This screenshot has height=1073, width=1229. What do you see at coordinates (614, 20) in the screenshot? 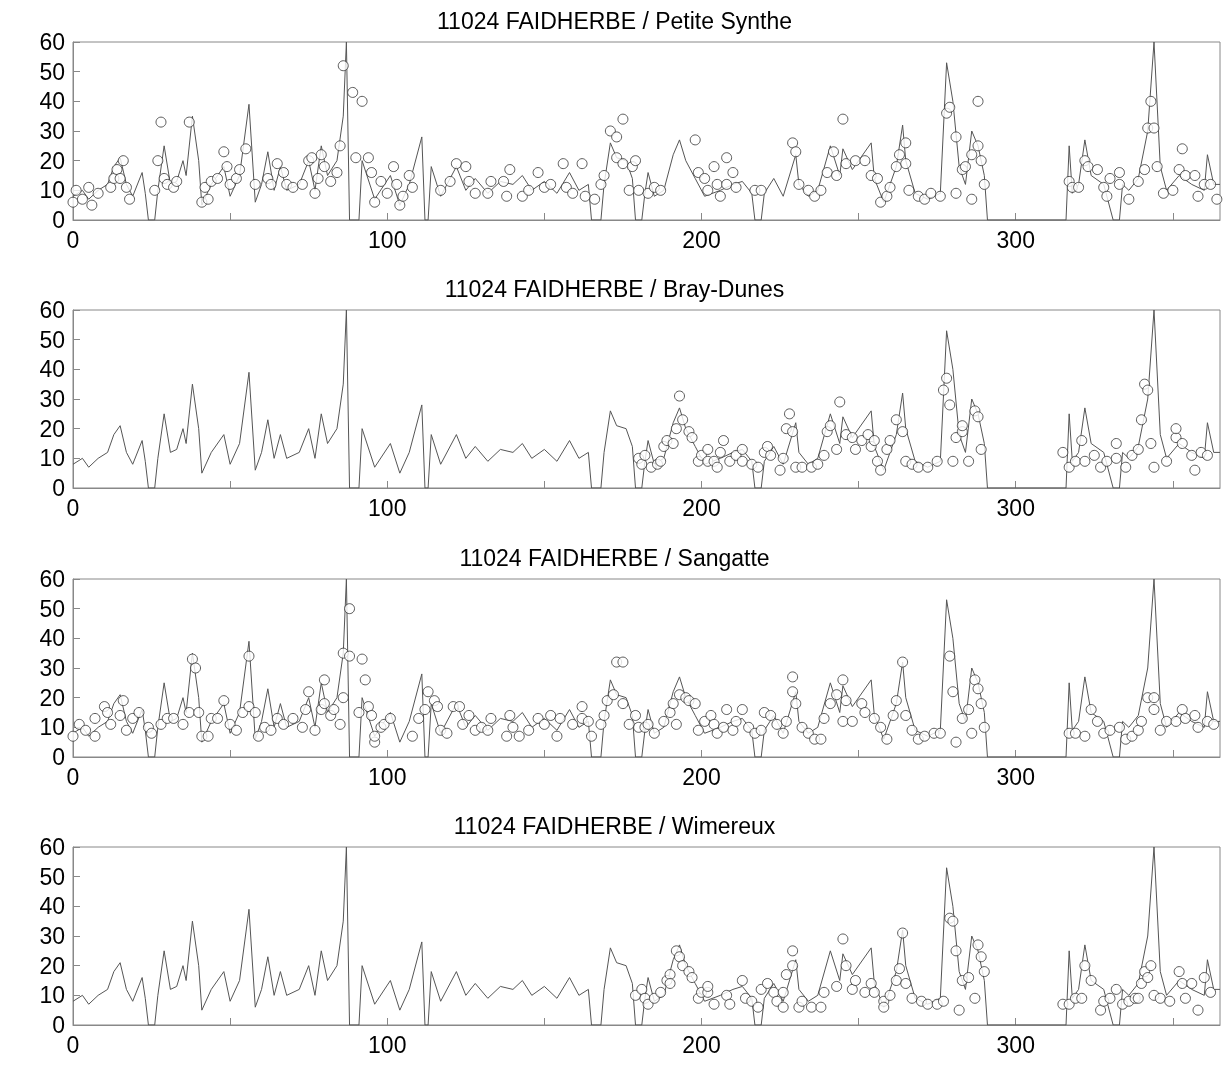
I see `chart-title: 11024 FAIDHERBE / Petite Synthe` at bounding box center [614, 20].